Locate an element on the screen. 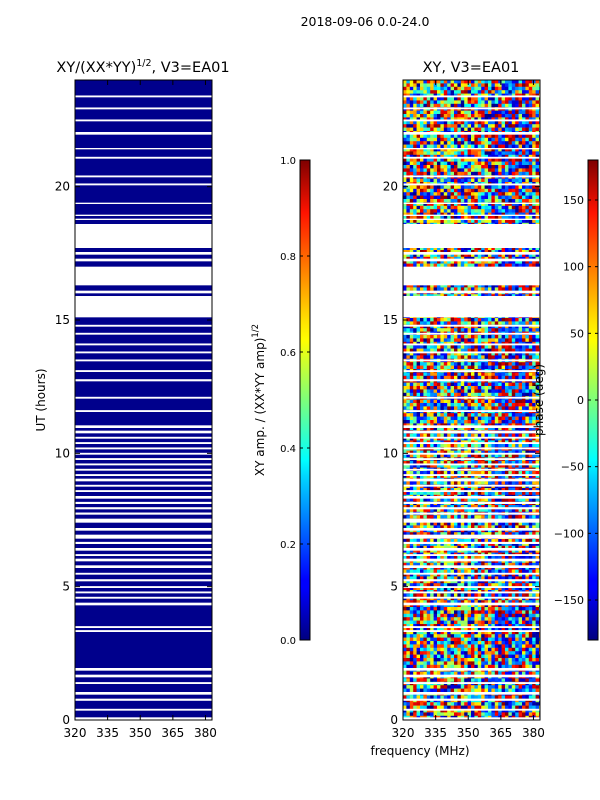 Image resolution: width=600 pixels, height=800 pixels. left-xtick-label: 350 is located at coordinates (140, 733).